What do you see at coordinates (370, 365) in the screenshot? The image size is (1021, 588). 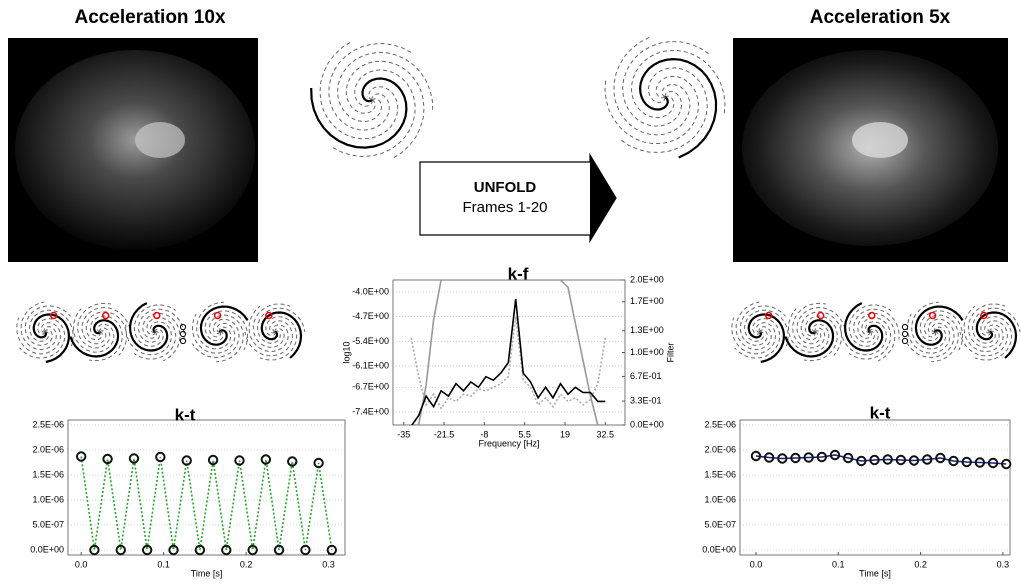 I see `y-tick-label: -6.1E+00` at bounding box center [370, 365].